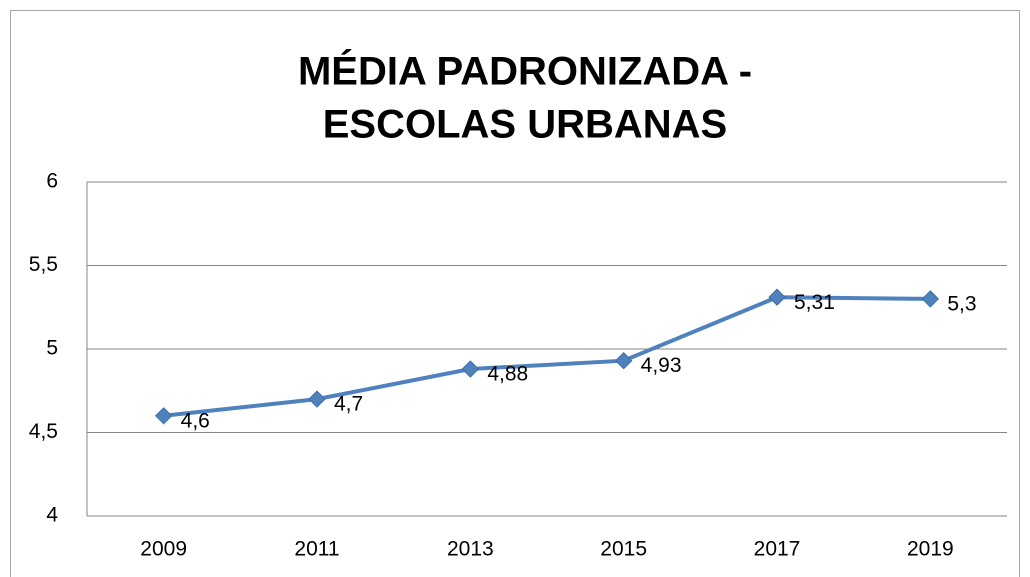 The image size is (1030, 577). What do you see at coordinates (52, 515) in the screenshot?
I see `y-tick-label: 4` at bounding box center [52, 515].